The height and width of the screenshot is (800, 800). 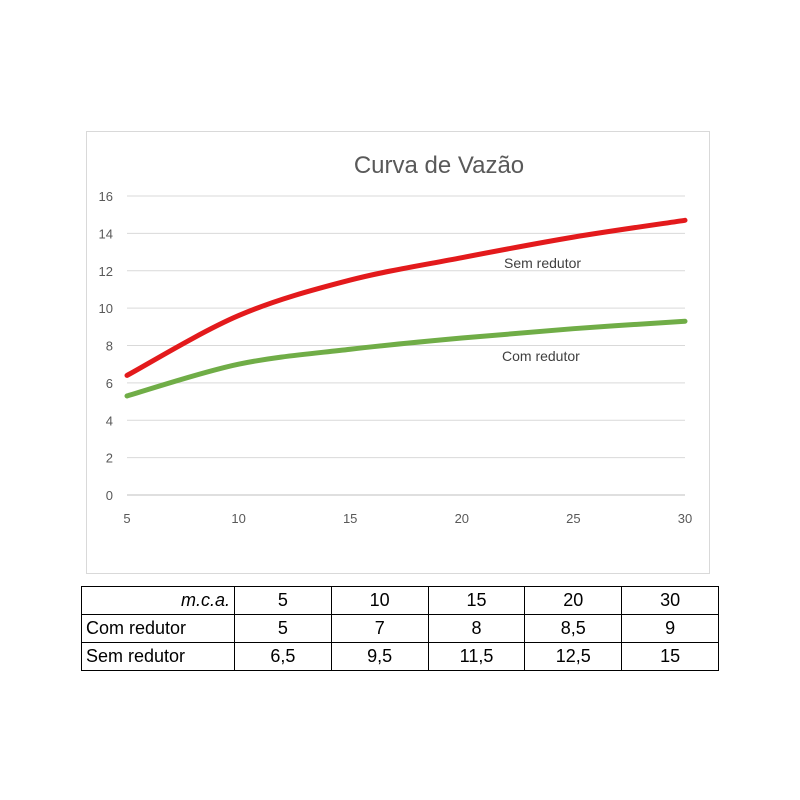 I want to click on table-header-cell: 20, so click(x=573, y=600).